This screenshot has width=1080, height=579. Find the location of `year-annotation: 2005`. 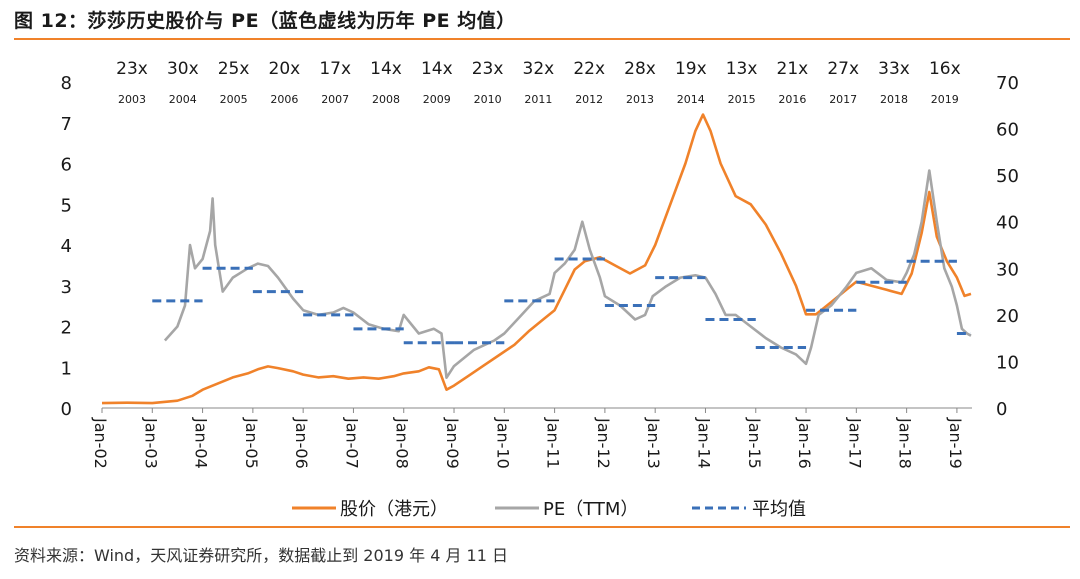

year-annotation: 2005 is located at coordinates (234, 99).